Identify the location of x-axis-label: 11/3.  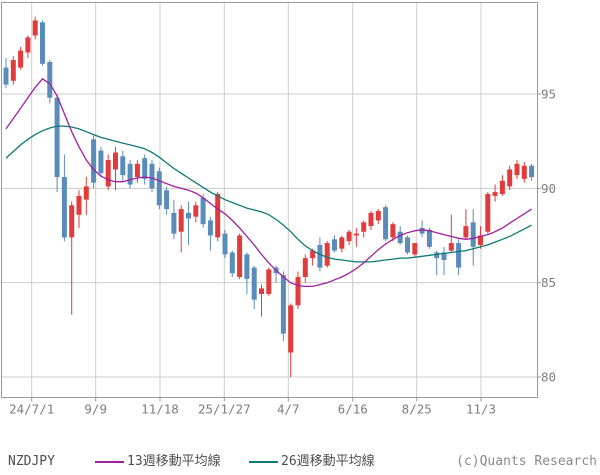
(481, 409).